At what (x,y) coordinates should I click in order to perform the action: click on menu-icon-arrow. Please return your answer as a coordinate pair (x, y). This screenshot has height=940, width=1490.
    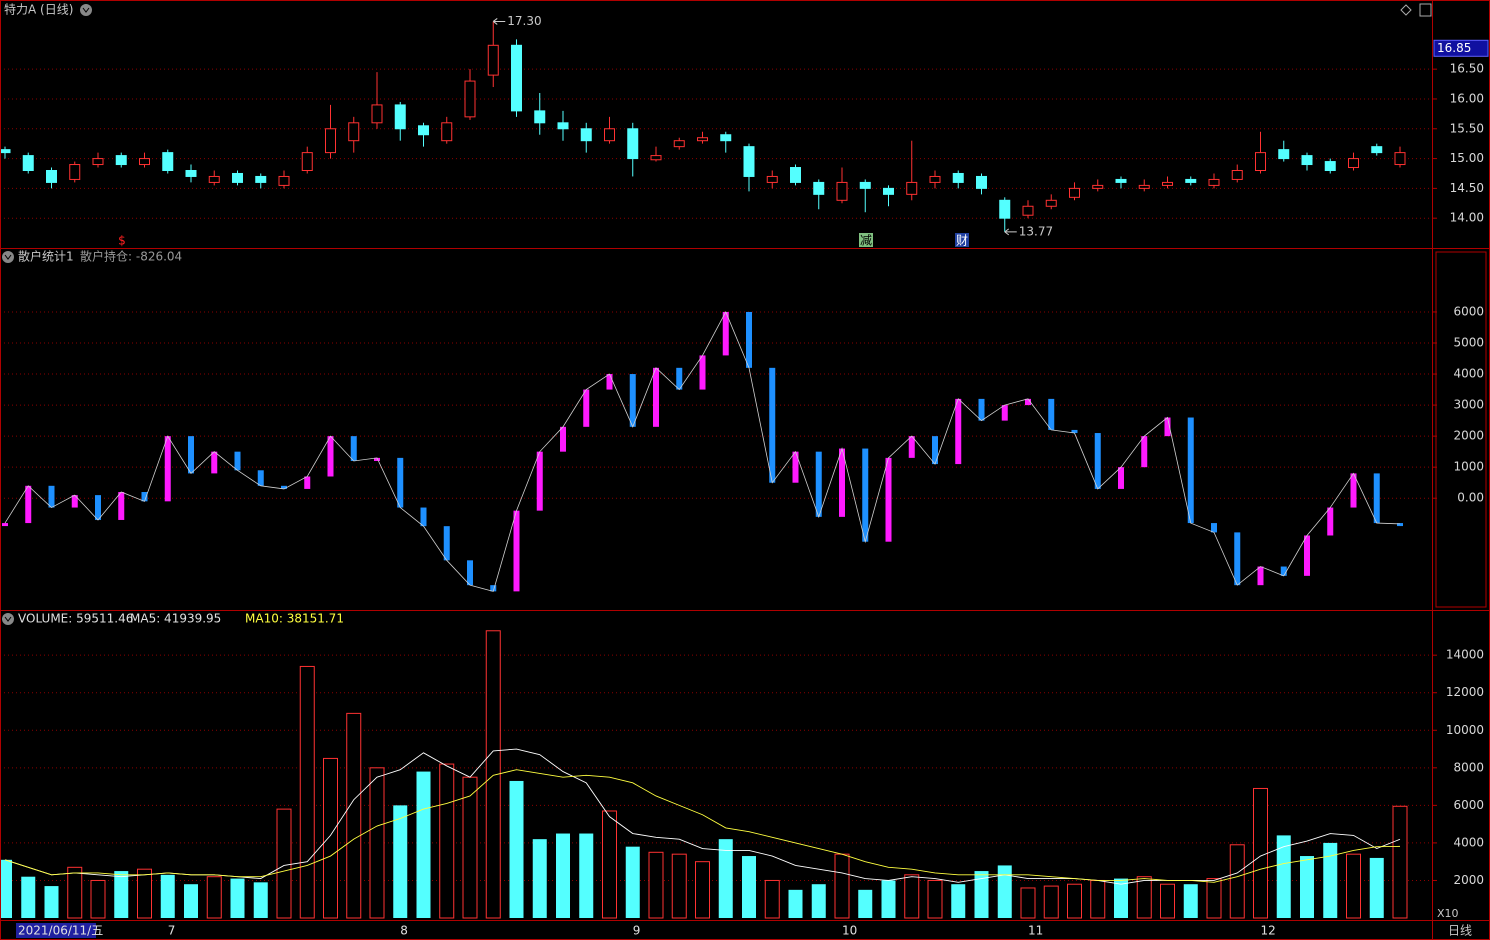
    Looking at the image, I should click on (86, 10).